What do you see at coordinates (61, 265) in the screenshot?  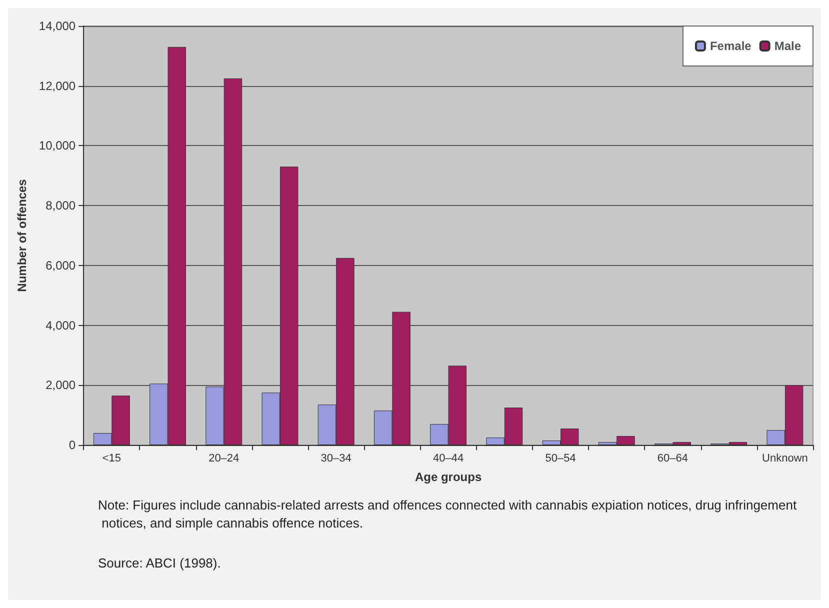 I see `y-tick-label: 6,000` at bounding box center [61, 265].